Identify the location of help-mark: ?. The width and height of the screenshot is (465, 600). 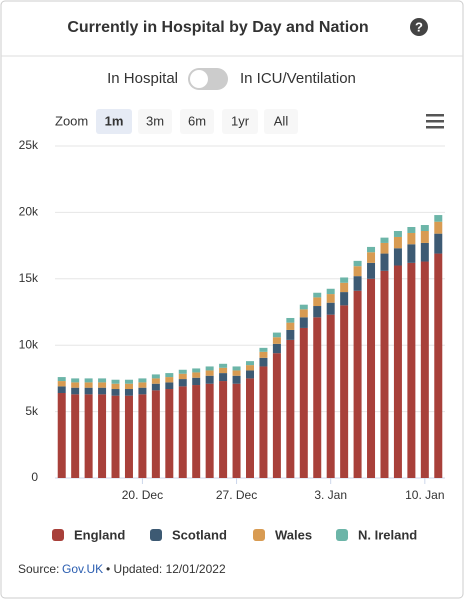
(419, 26).